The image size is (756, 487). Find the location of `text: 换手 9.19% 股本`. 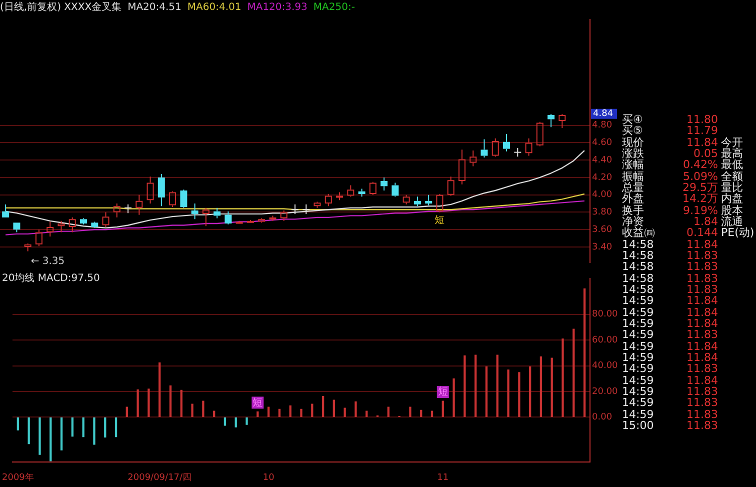

text: 换手 9.19% 股本 is located at coordinates (682, 210).